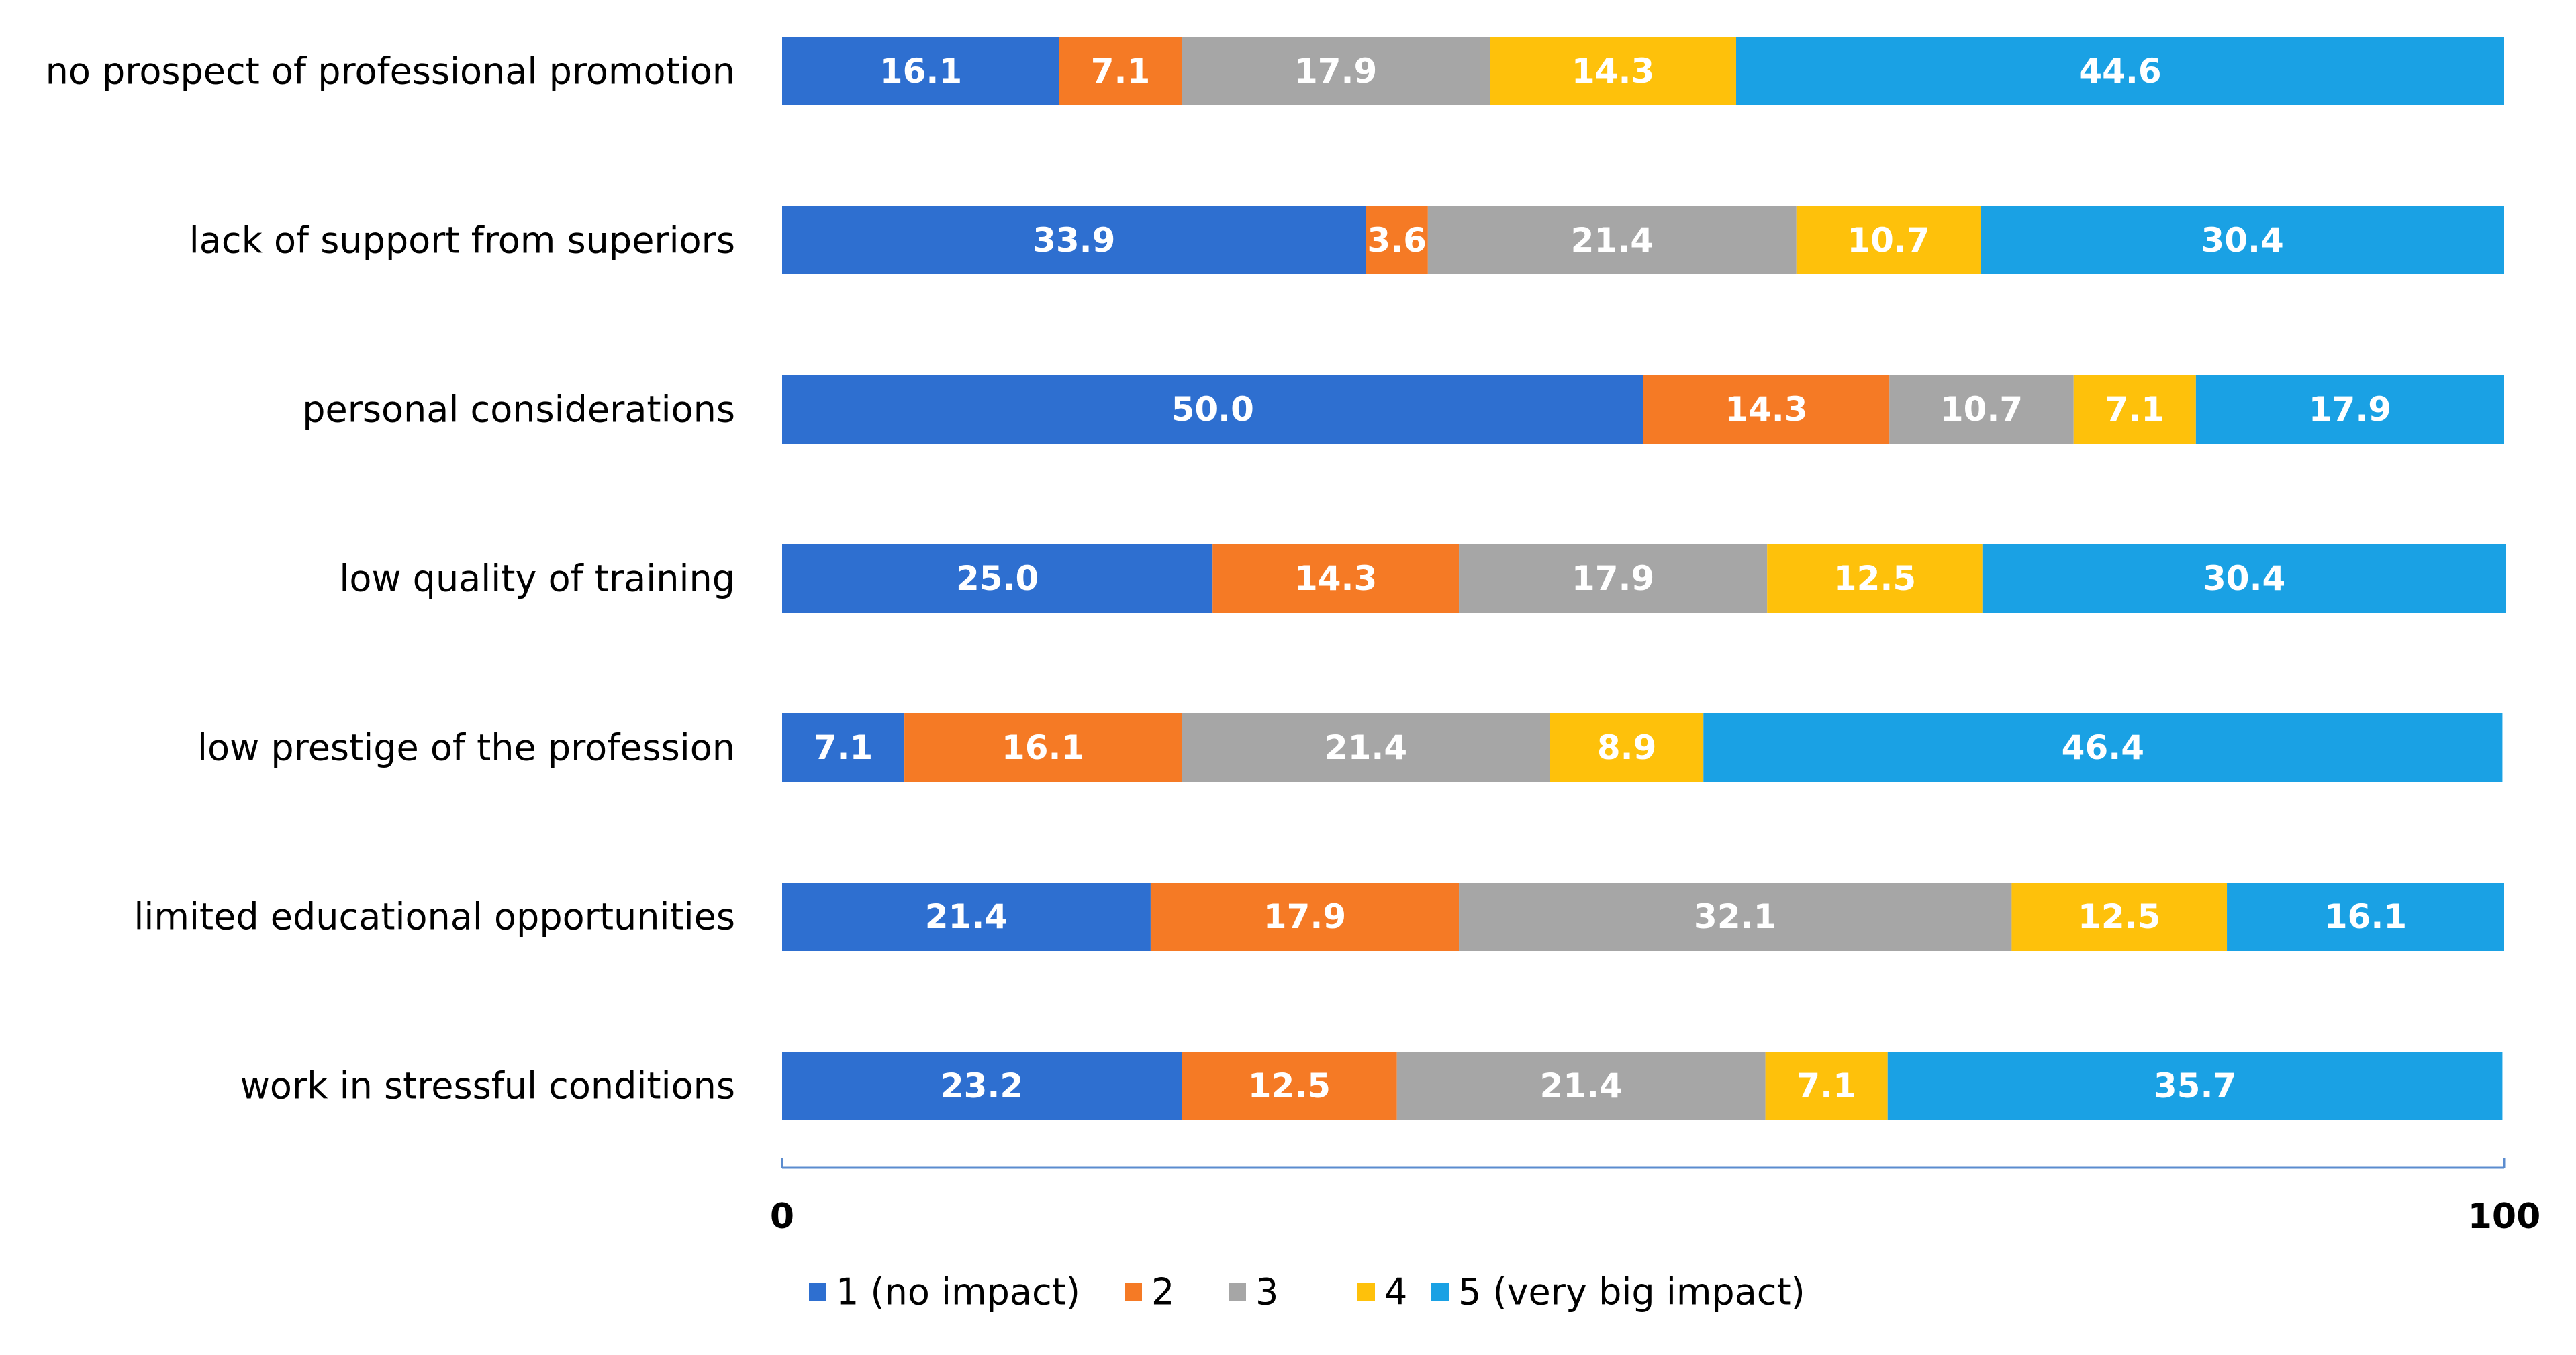  I want to click on legend-item: 1 (no impact), so click(945, 1292).